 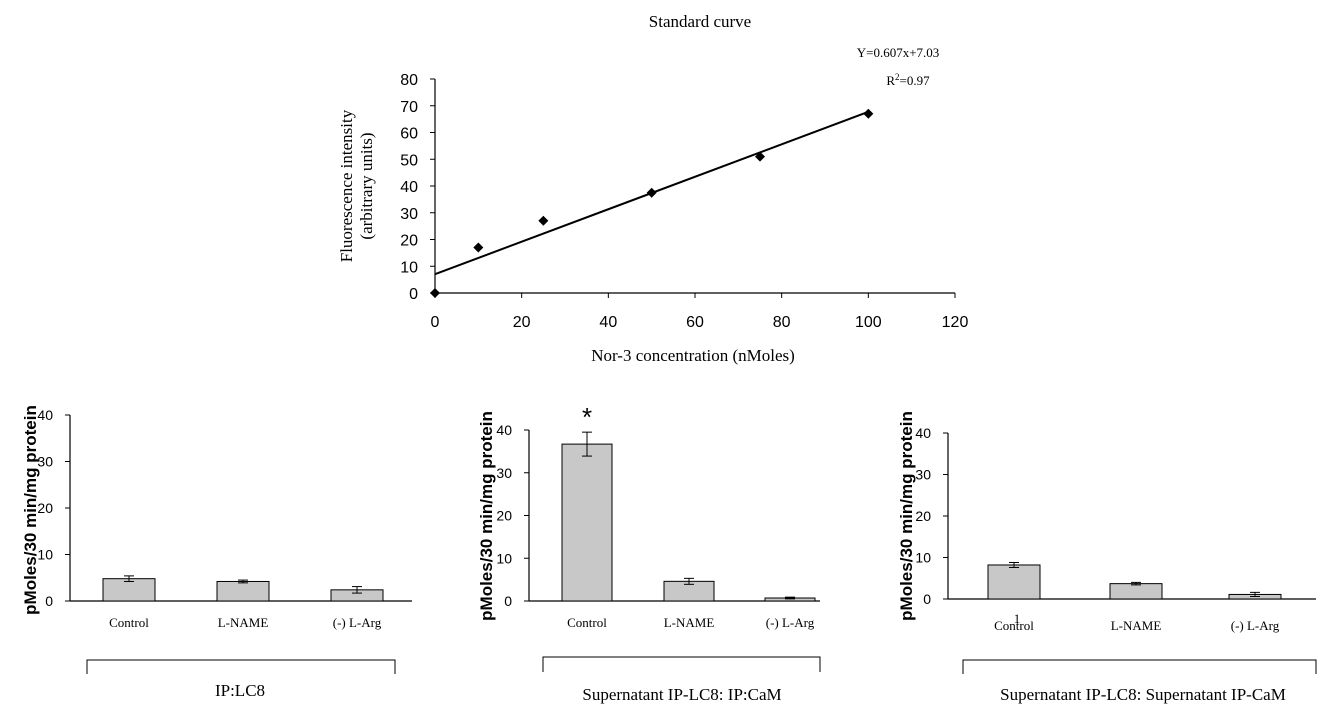 What do you see at coordinates (700, 21) in the screenshot?
I see `standard-curve-title: Standard curve` at bounding box center [700, 21].